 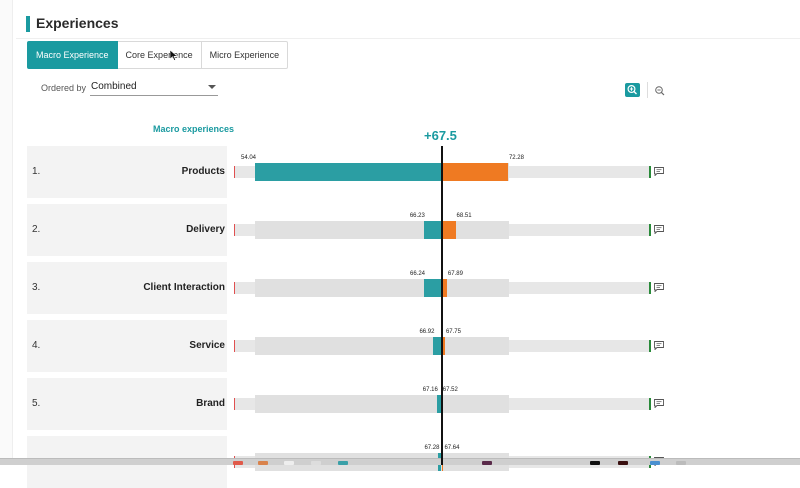 I want to click on row-label: Client Interaction, so click(x=184, y=287).